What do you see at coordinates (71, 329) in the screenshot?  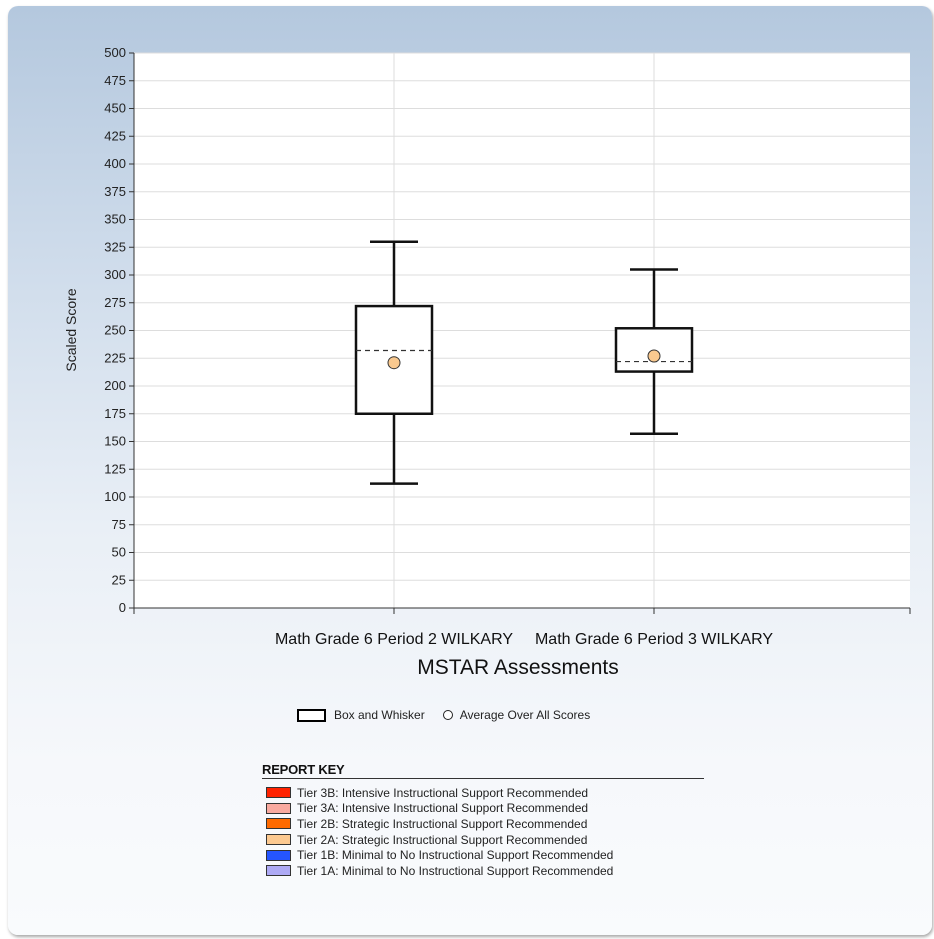 I see `y-axis-title: Scaled Score` at bounding box center [71, 329].